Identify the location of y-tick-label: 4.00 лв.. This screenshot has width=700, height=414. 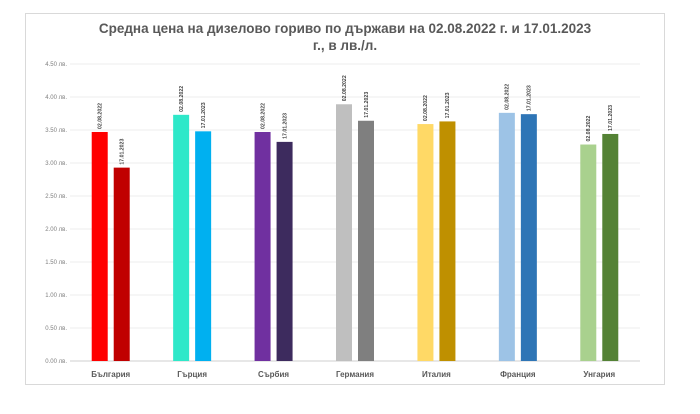
(56, 98).